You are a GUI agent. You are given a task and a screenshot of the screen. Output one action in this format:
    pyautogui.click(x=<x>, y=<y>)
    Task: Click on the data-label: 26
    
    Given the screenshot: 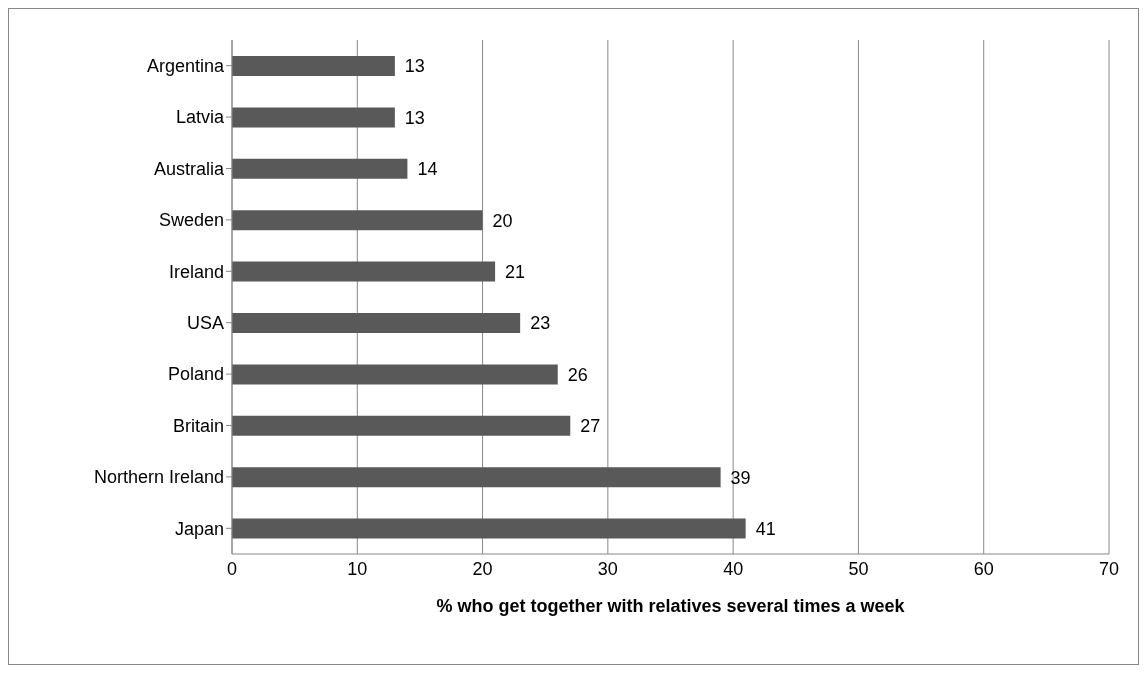 What is the action you would take?
    pyautogui.click(x=577, y=374)
    